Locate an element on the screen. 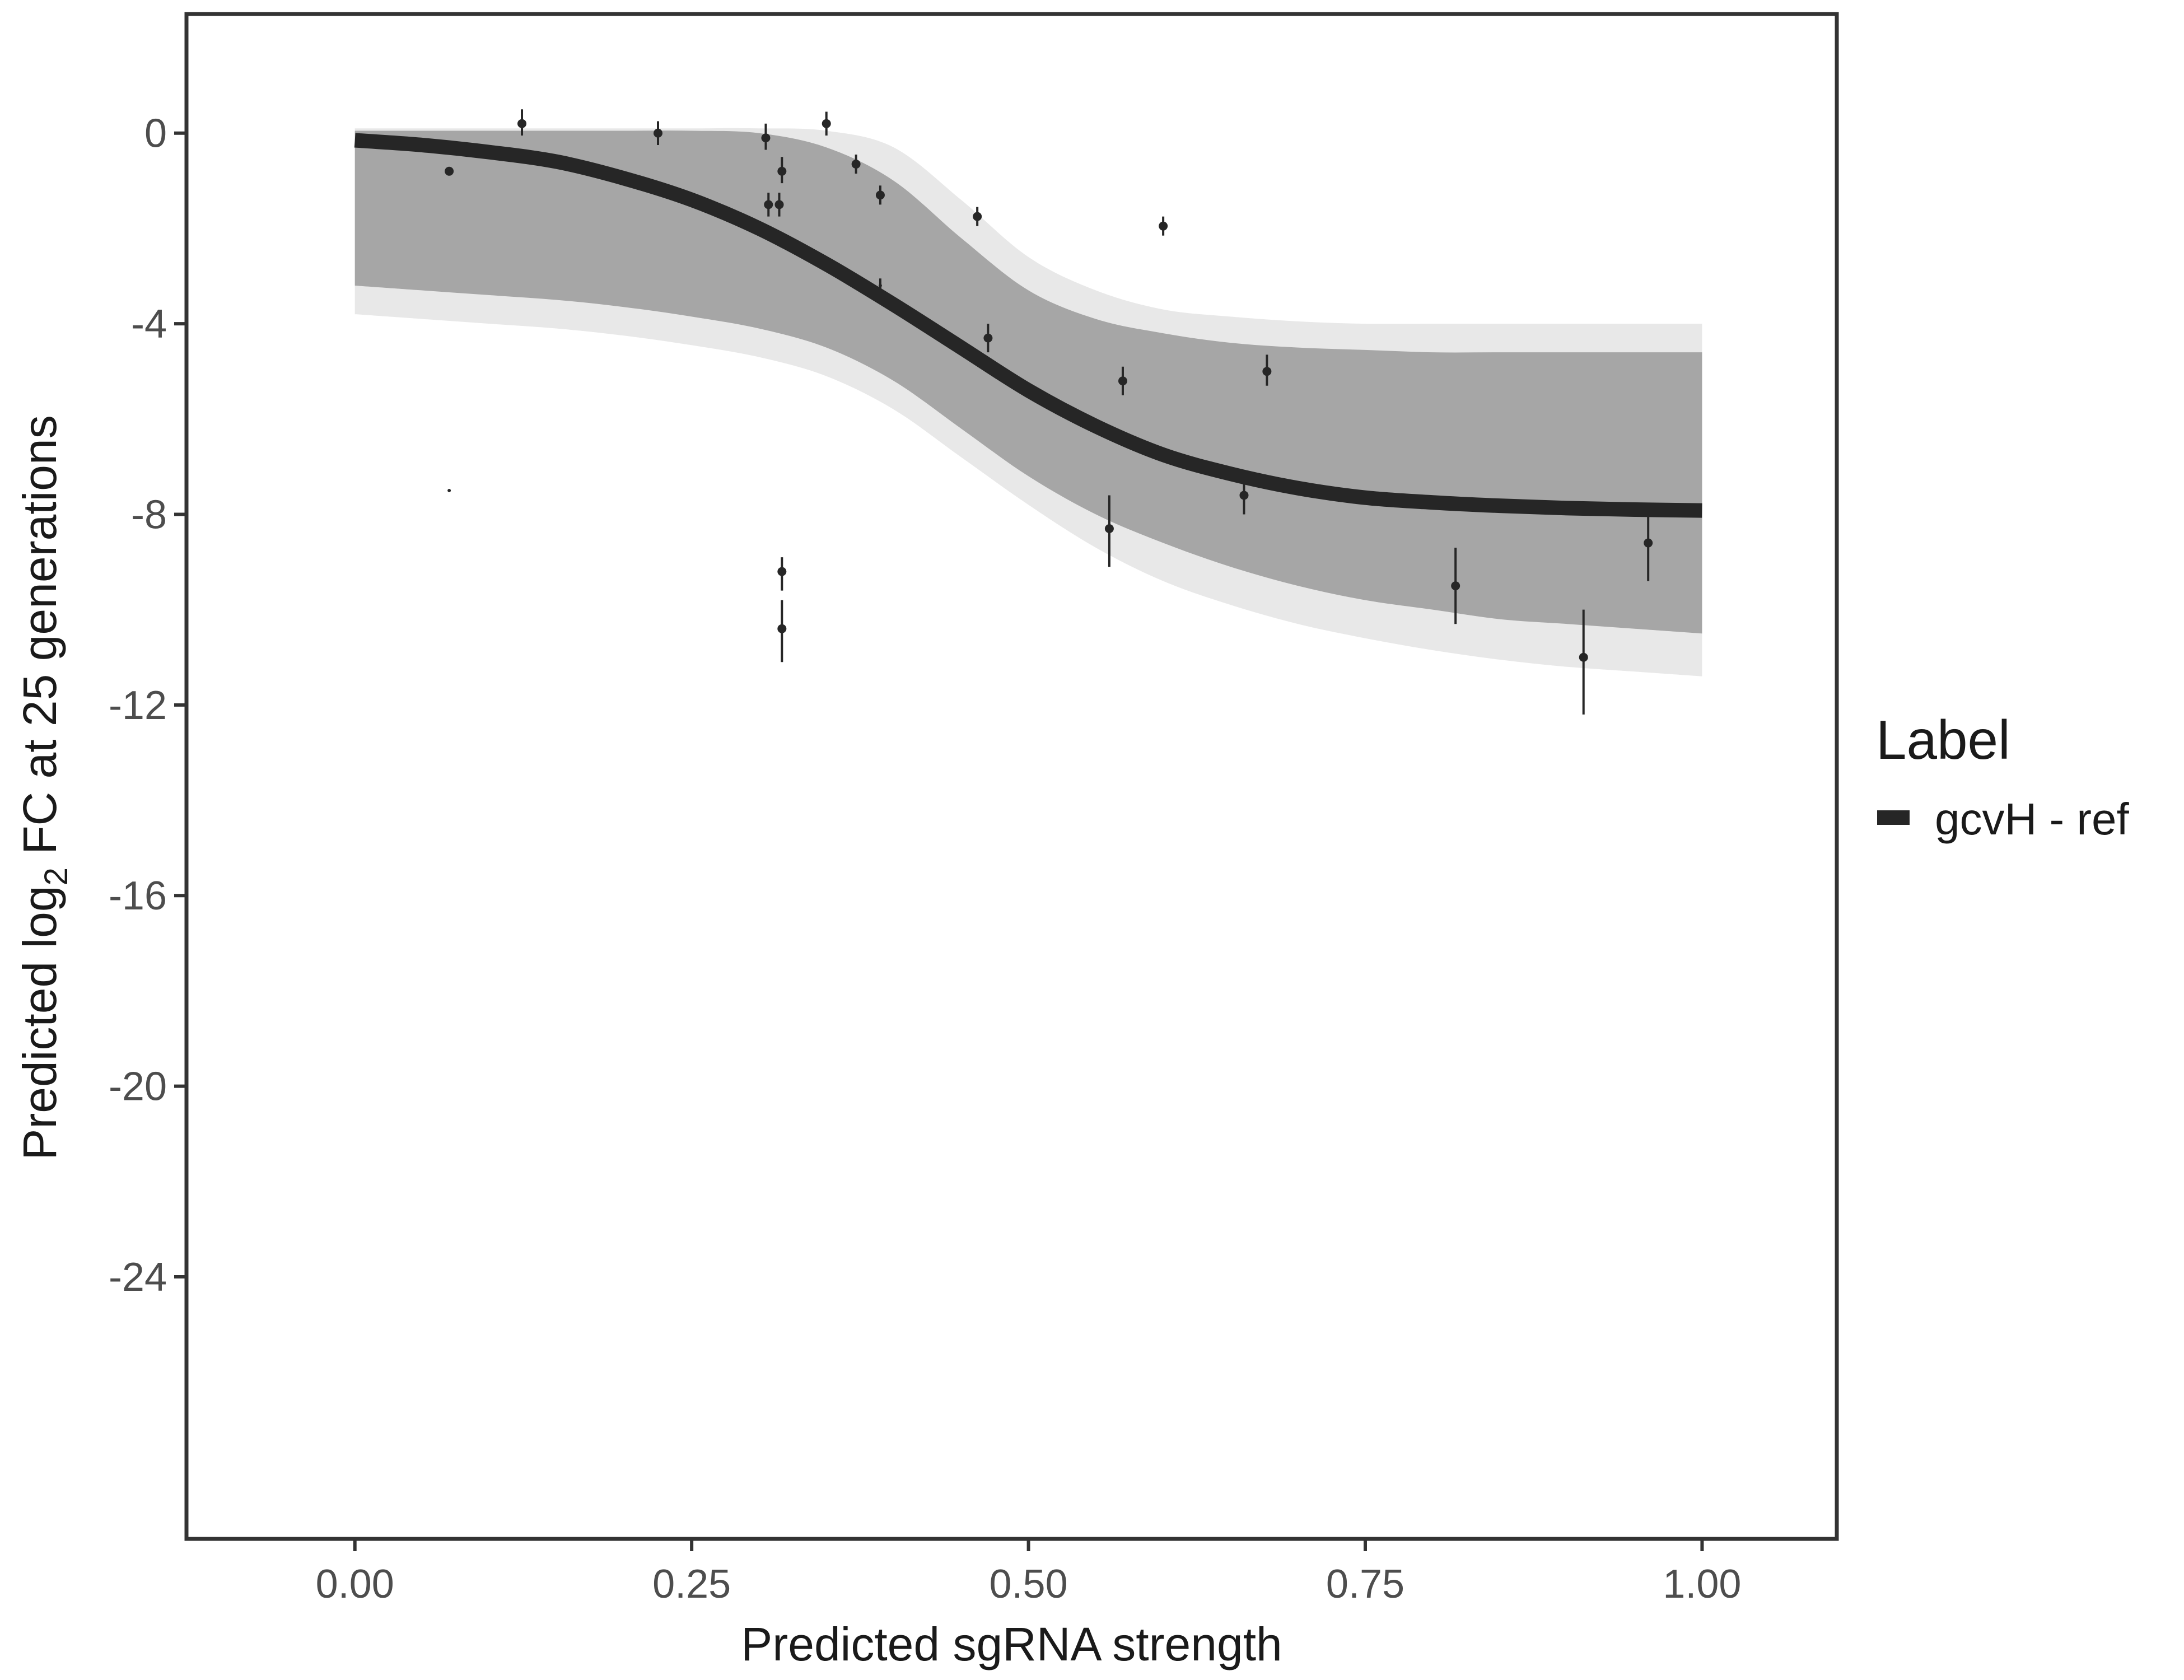  legend-label: gcvH - ref is located at coordinates (2032, 819).